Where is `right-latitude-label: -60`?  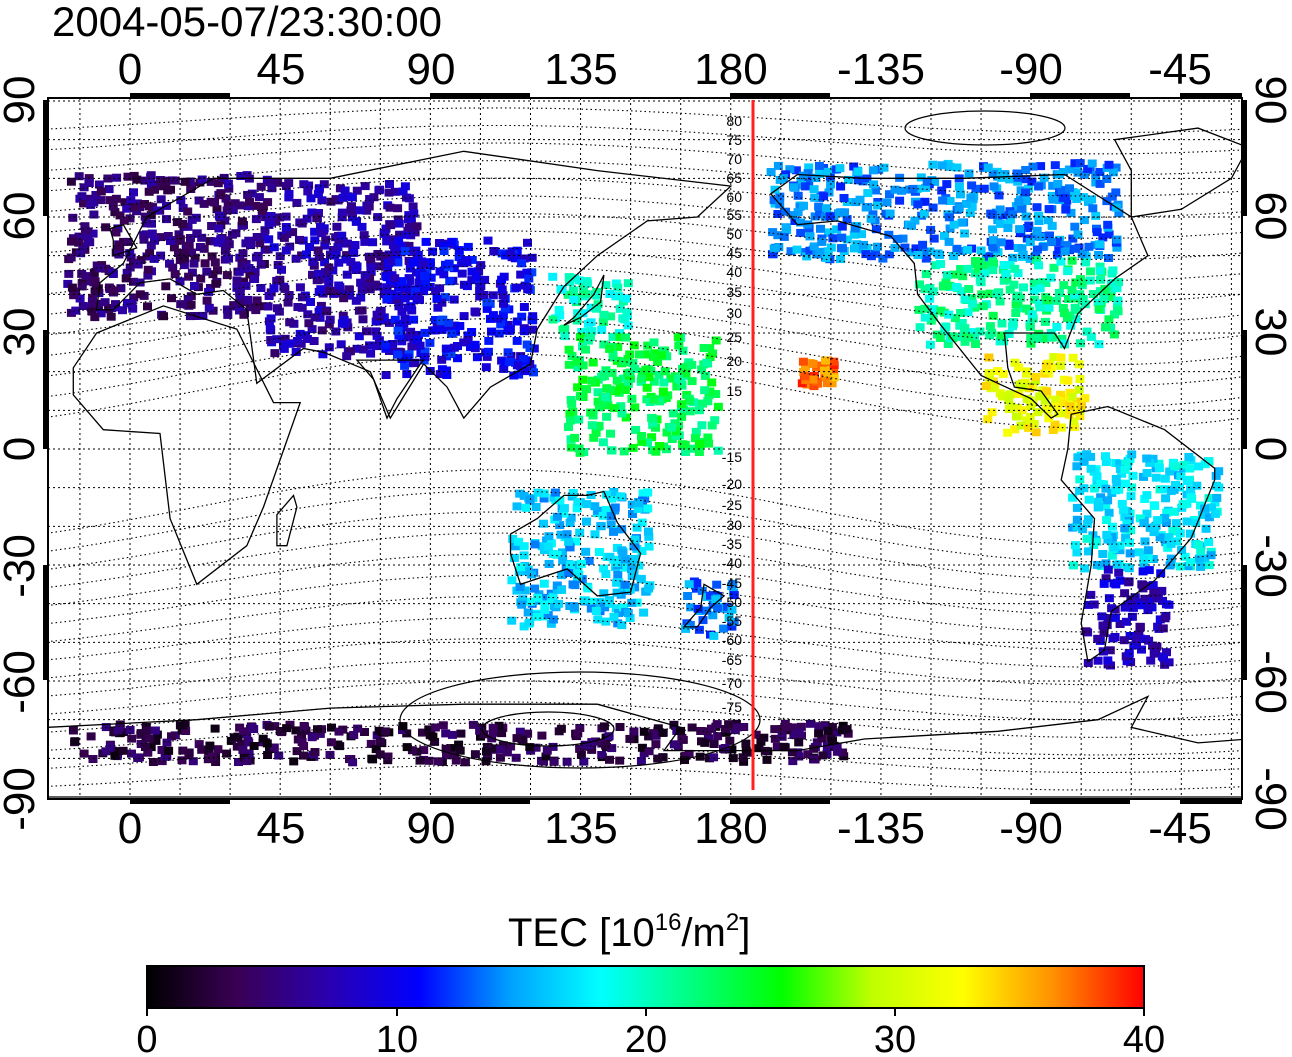 right-latitude-label: -60 is located at coordinates (1269, 682).